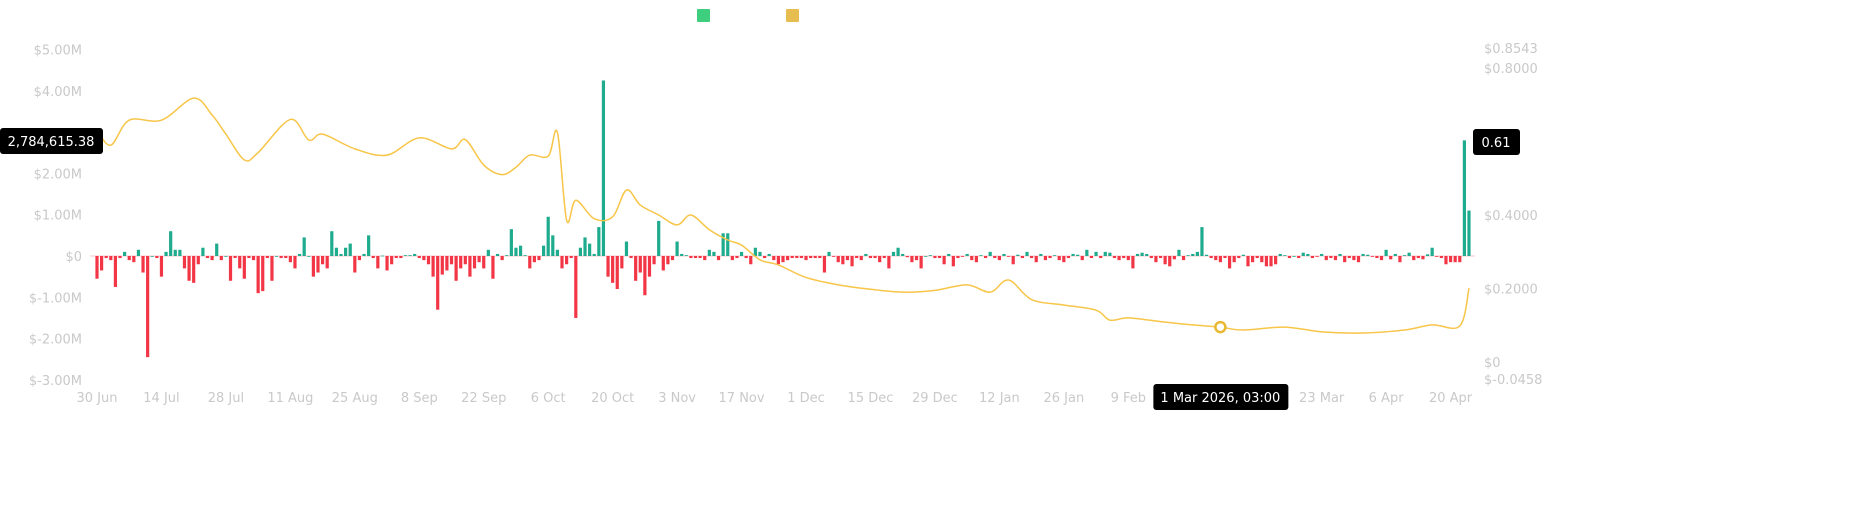  I want to click on legend-swatch-bars, so click(703, 15).